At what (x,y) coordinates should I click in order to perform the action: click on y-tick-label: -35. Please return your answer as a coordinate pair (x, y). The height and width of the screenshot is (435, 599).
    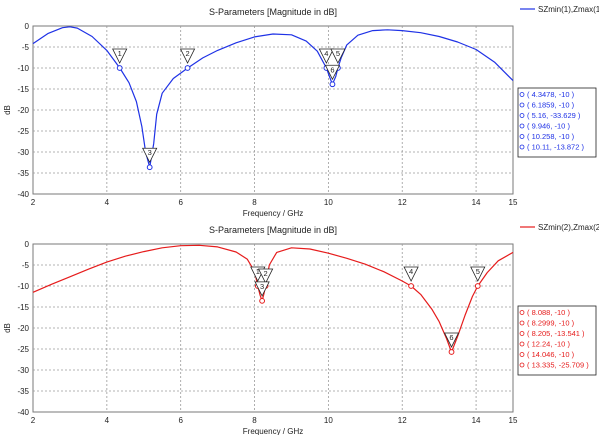
    Looking at the image, I should click on (23, 173).